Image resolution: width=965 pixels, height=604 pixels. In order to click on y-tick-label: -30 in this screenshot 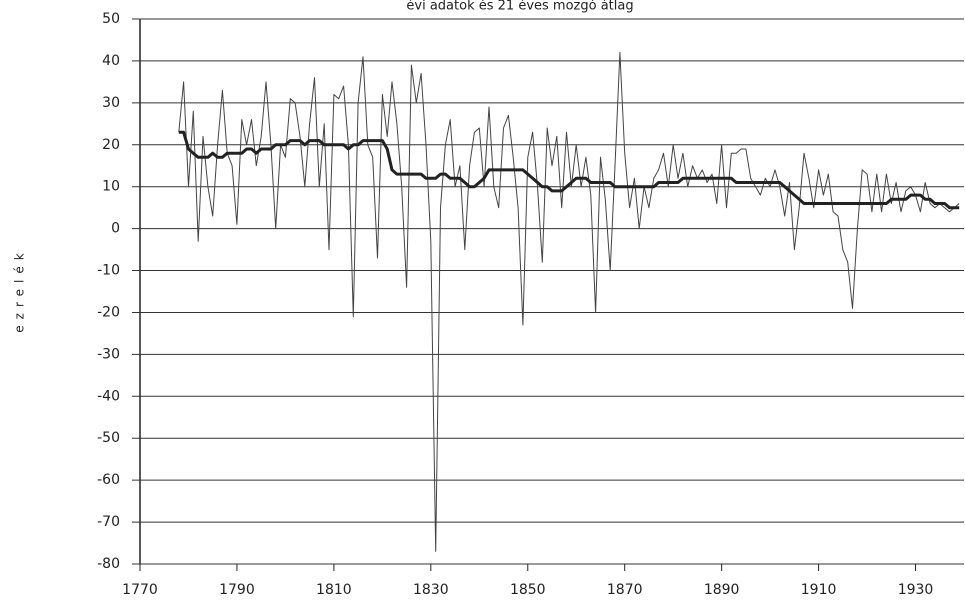, I will do `click(108, 354)`.